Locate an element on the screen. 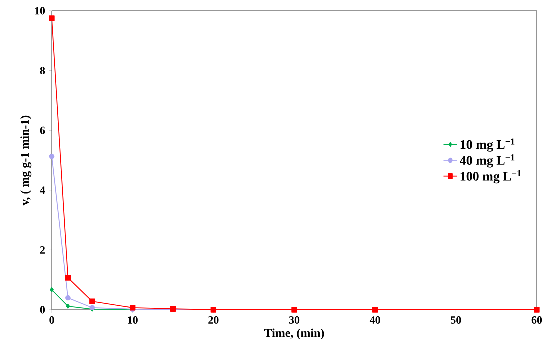  x-tick-label: 30 is located at coordinates (294, 320).